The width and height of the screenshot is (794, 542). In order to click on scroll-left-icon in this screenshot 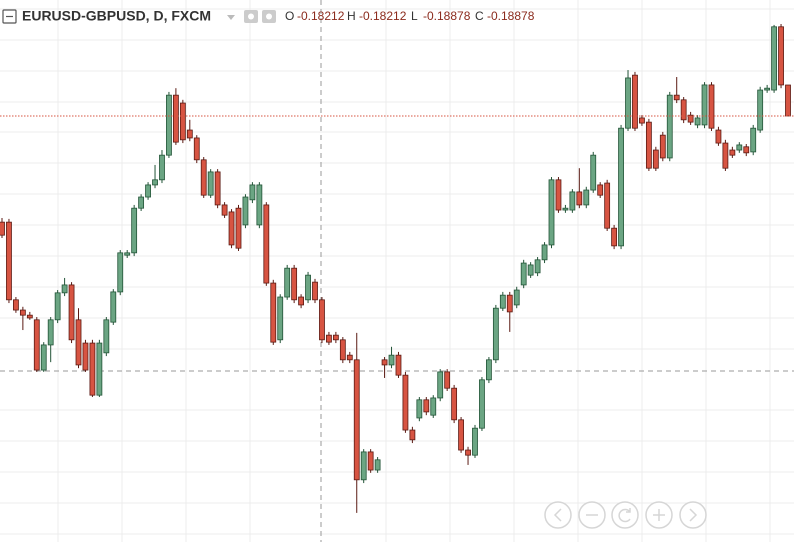, I will do `click(557, 515)`.